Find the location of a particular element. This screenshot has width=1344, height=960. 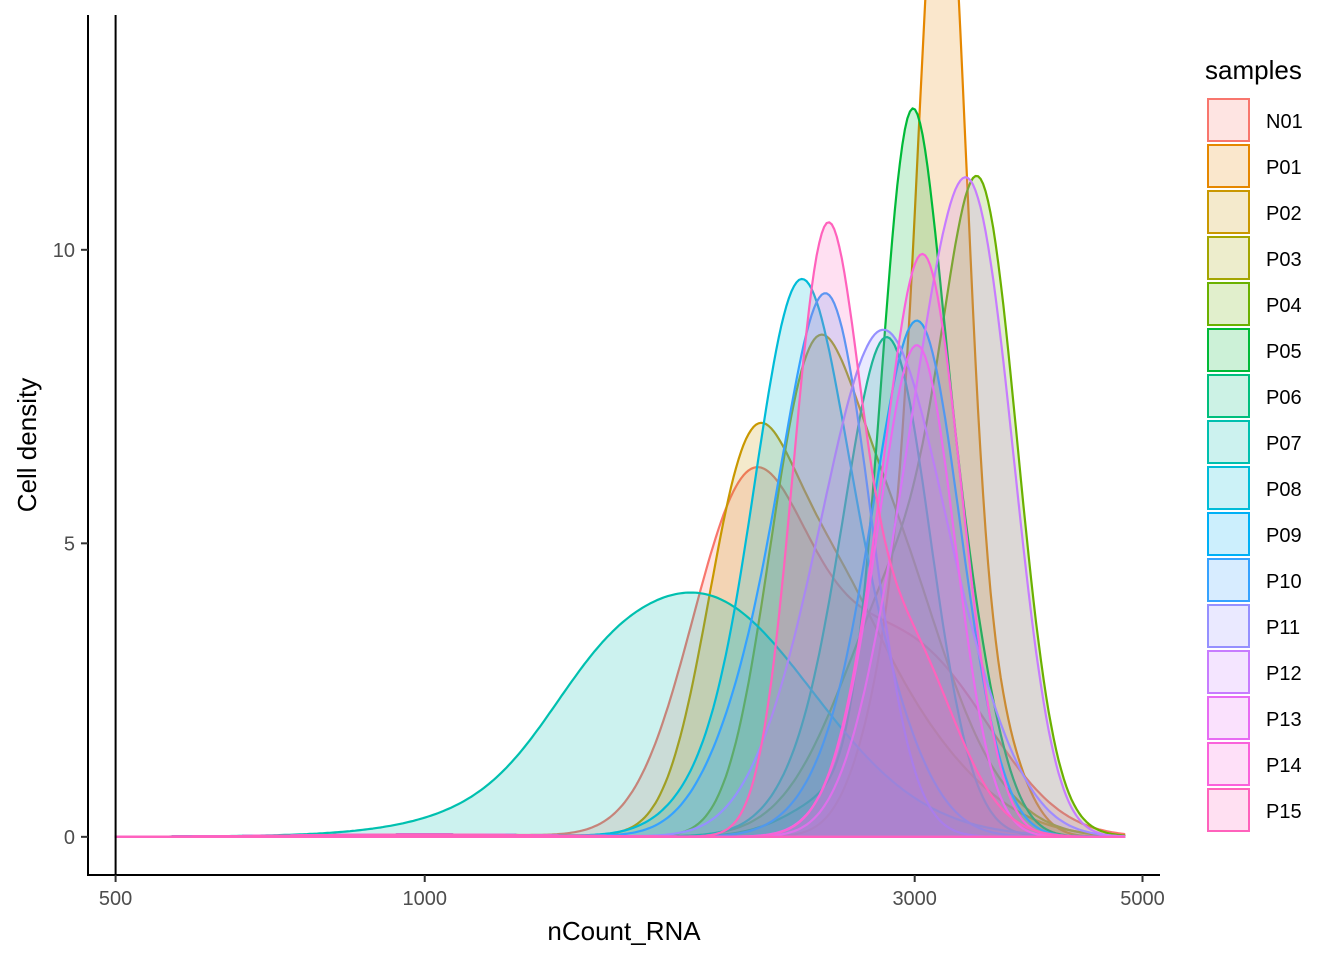

y-axis-title: Cell density is located at coordinates (27, 445).